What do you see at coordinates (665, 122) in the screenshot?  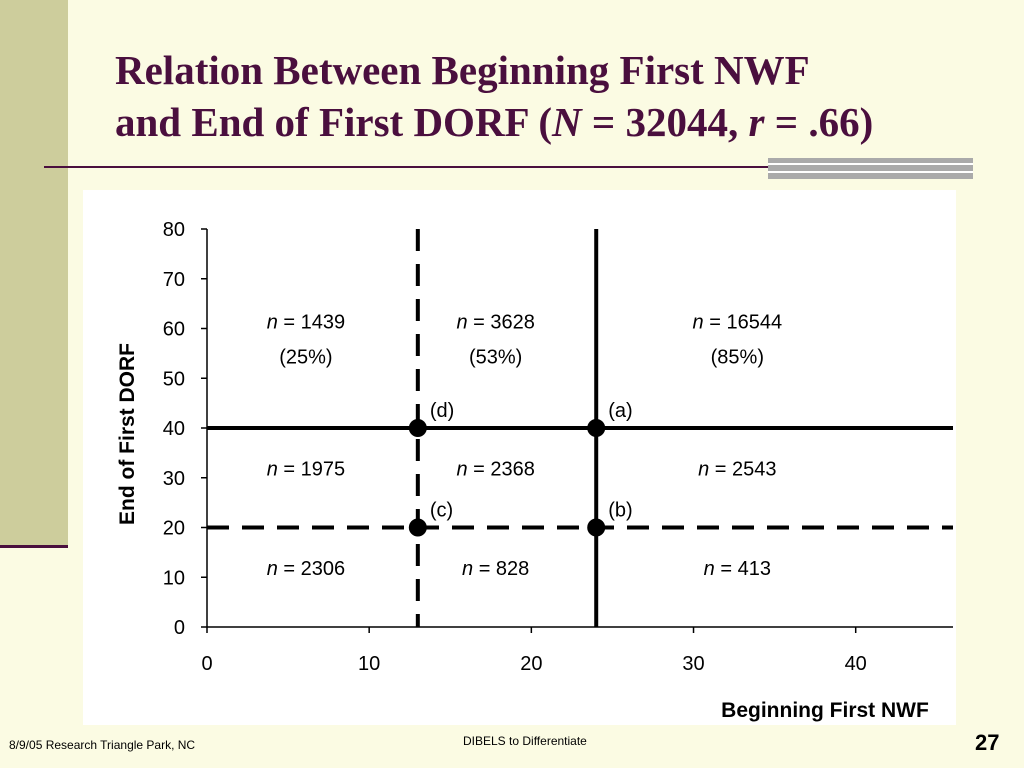 I see `title-n-value: = 32044,` at bounding box center [665, 122].